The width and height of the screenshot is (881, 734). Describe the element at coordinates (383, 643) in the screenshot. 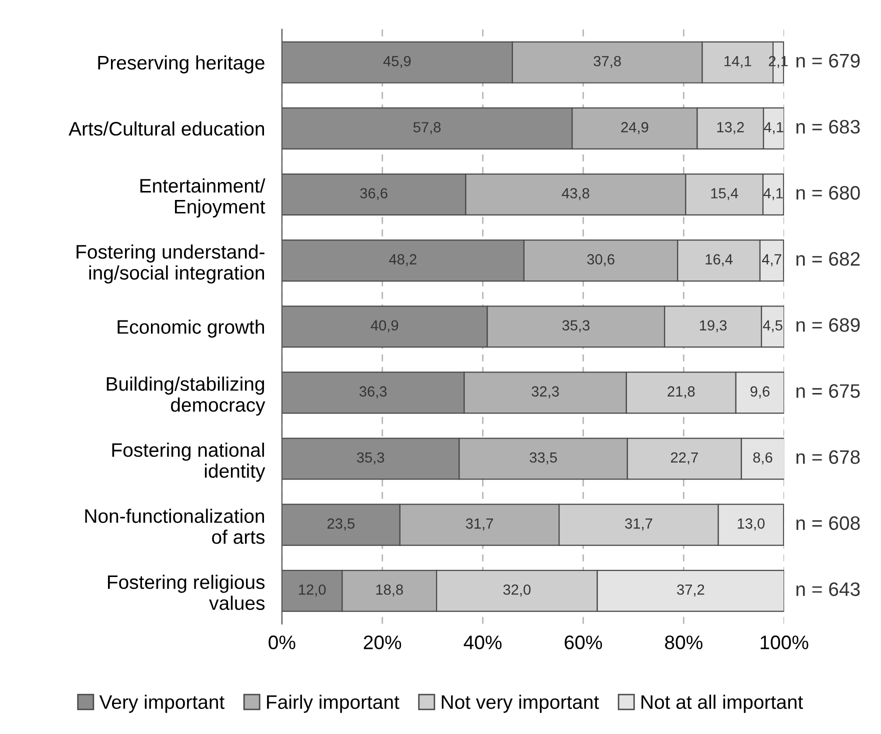

I see `x-tick-label: 20%` at that location.